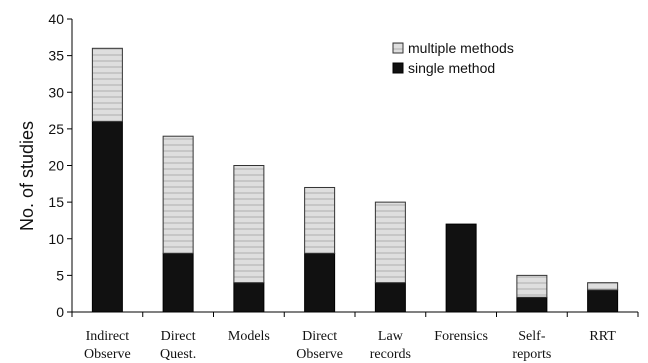 Image resolution: width=648 pixels, height=363 pixels. I want to click on x-category-label: records, so click(390, 354).